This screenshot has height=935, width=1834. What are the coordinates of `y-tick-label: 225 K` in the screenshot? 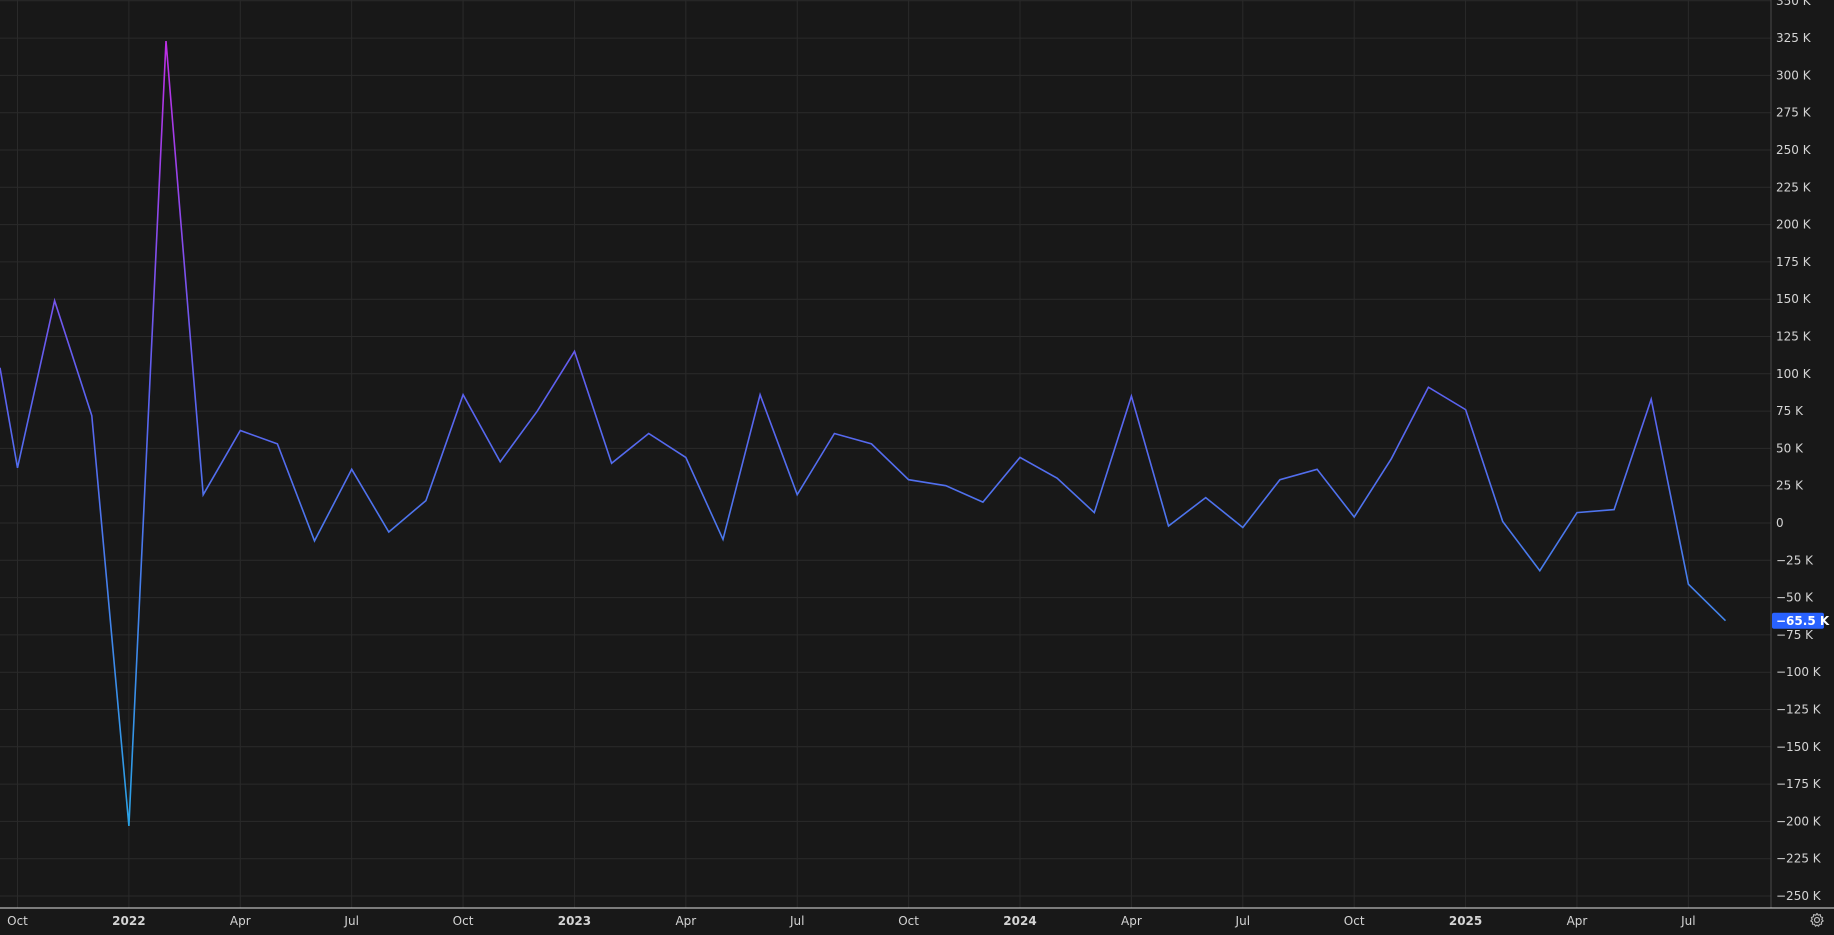 It's located at (1794, 187).